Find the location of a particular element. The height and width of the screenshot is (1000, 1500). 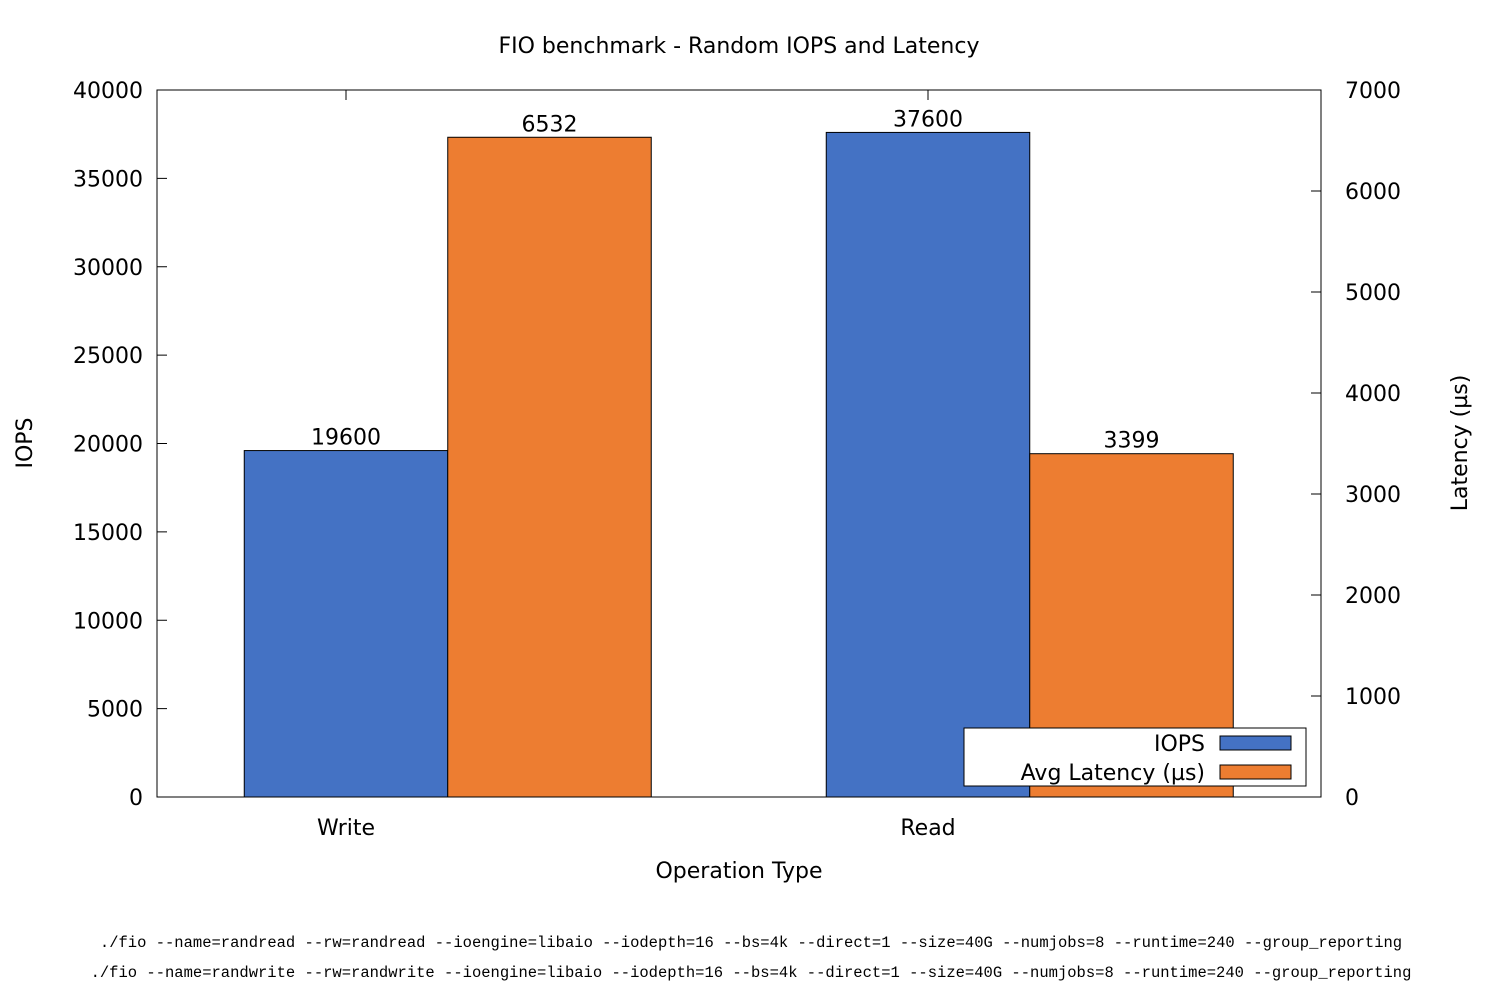

y-tick-label: 10000 is located at coordinates (108, 621).